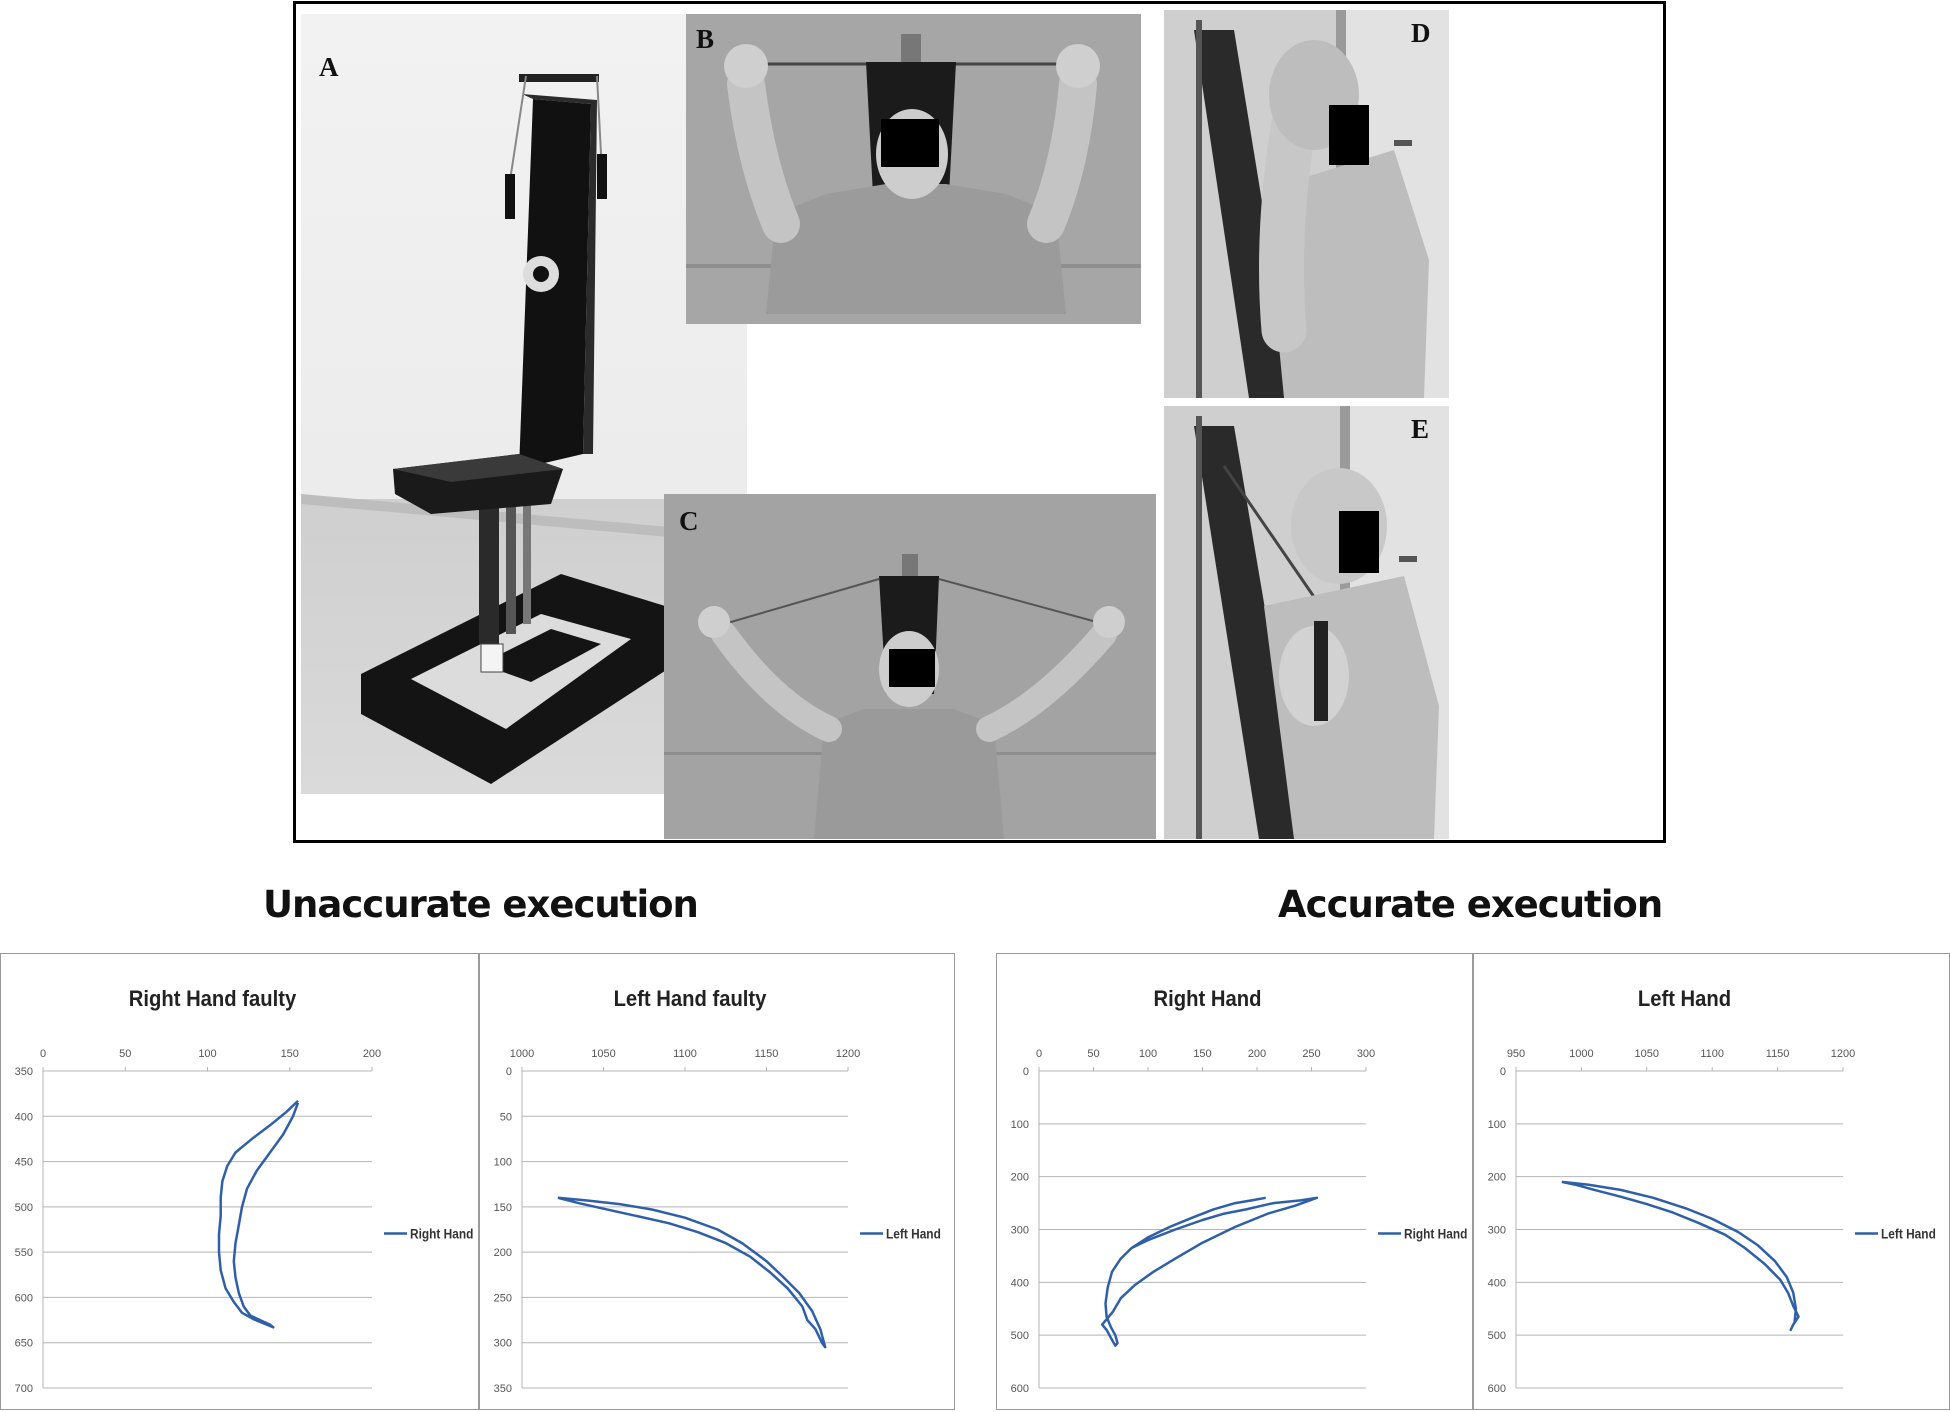  Describe the element at coordinates (910, 666) in the screenshot. I see `panel-c-arms-spread-photo: C` at that location.